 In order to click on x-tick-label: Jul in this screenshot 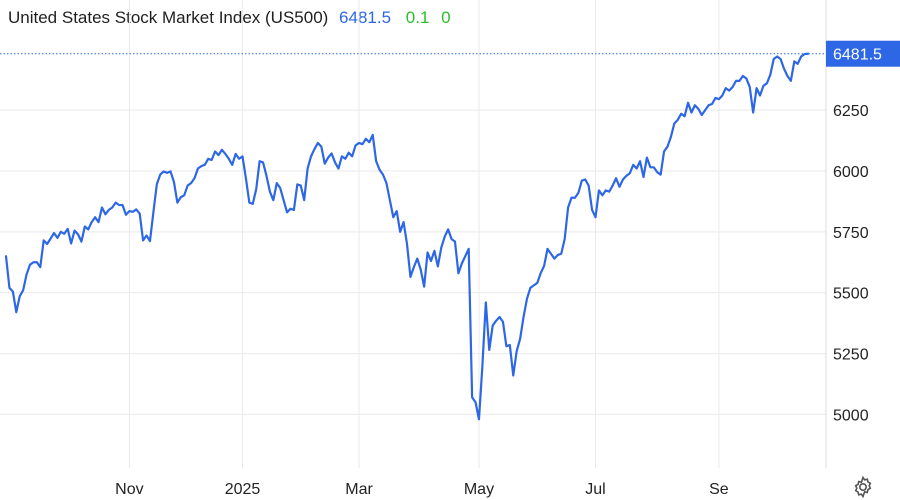, I will do `click(595, 489)`.